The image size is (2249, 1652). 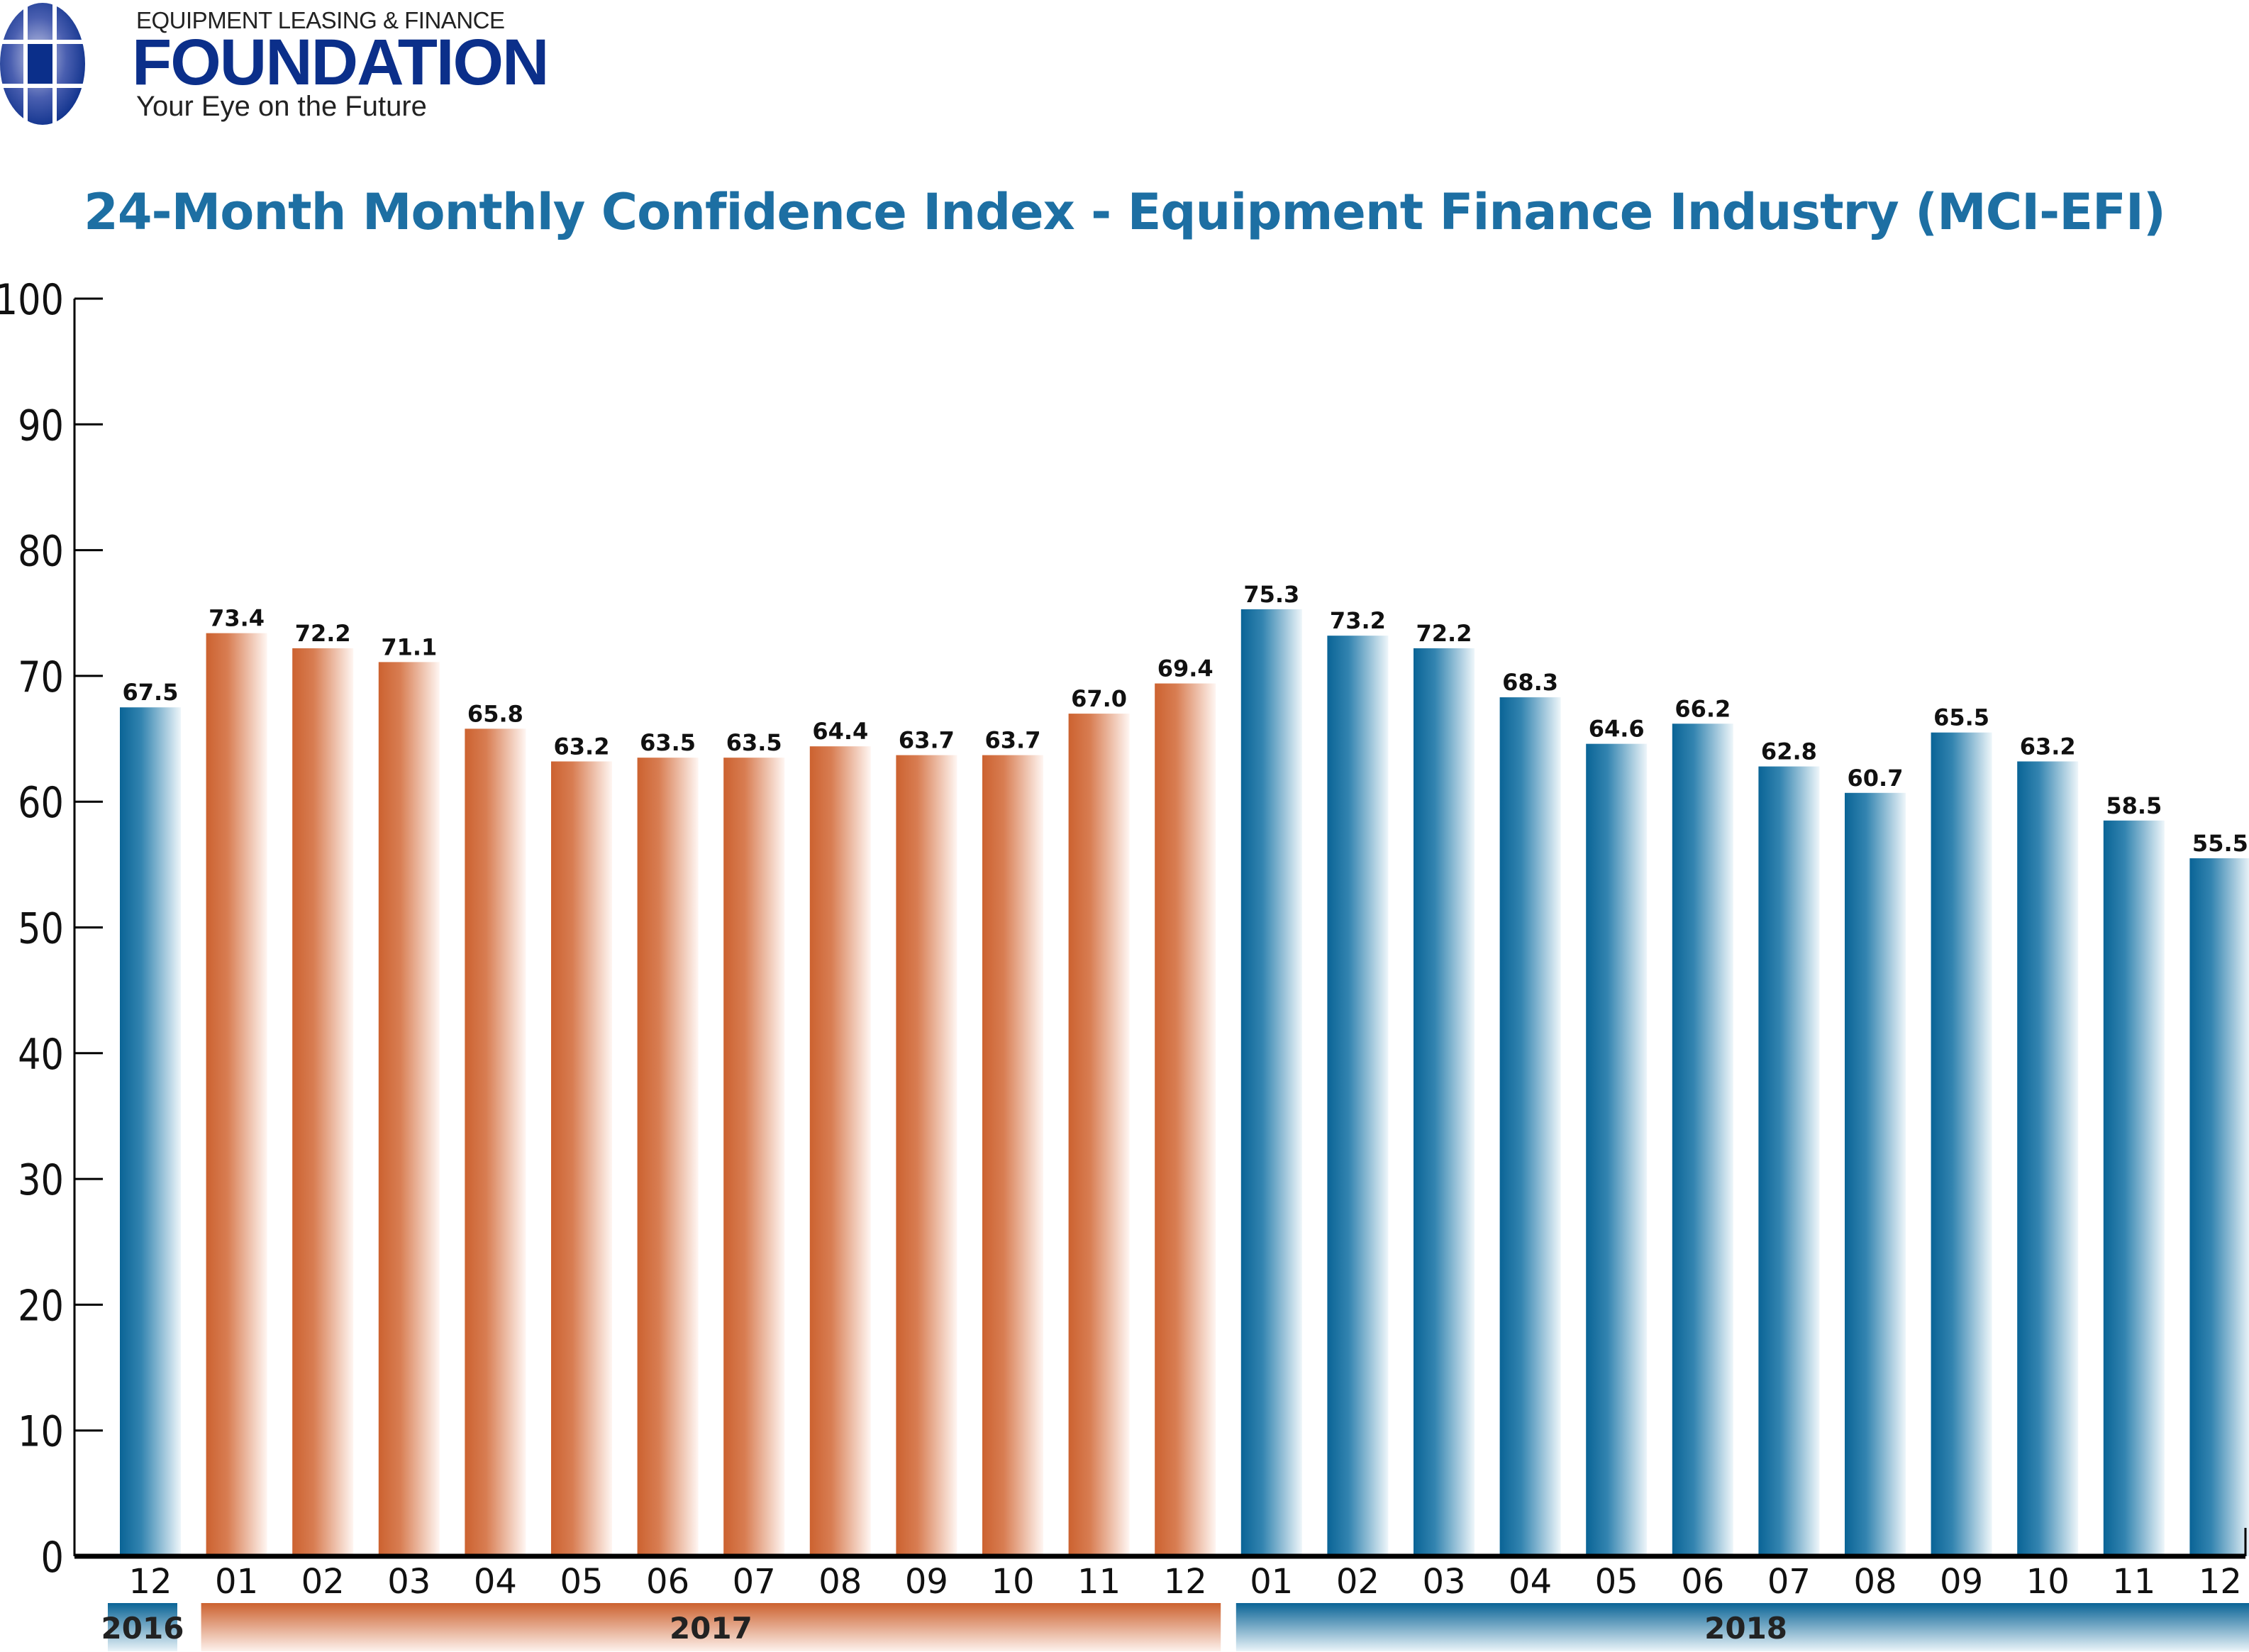 I want to click on y-tick-label: 70, so click(x=41, y=677).